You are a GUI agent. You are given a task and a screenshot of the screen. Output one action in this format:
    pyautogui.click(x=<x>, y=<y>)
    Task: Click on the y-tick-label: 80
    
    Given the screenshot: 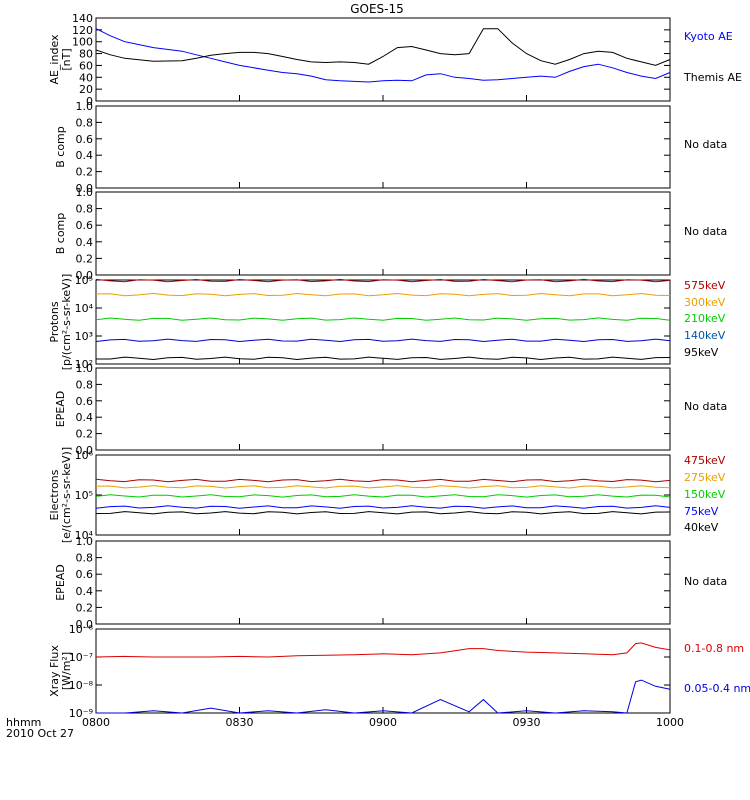 What is the action you would take?
    pyautogui.click(x=86, y=54)
    